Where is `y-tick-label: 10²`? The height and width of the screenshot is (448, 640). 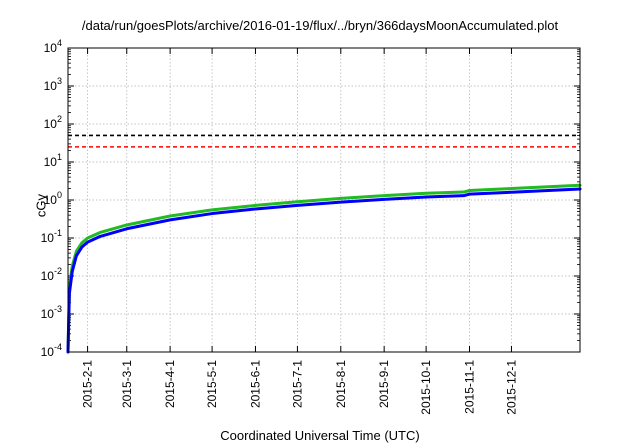 y-tick-label: 10² is located at coordinates (53, 122).